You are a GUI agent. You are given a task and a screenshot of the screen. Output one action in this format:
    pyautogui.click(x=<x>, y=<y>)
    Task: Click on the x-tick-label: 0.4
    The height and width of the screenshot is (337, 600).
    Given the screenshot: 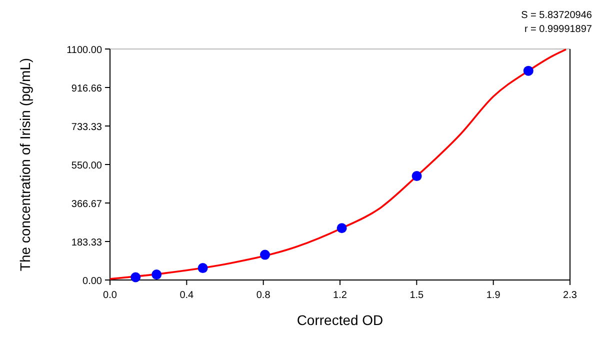 What is the action you would take?
    pyautogui.click(x=187, y=295)
    